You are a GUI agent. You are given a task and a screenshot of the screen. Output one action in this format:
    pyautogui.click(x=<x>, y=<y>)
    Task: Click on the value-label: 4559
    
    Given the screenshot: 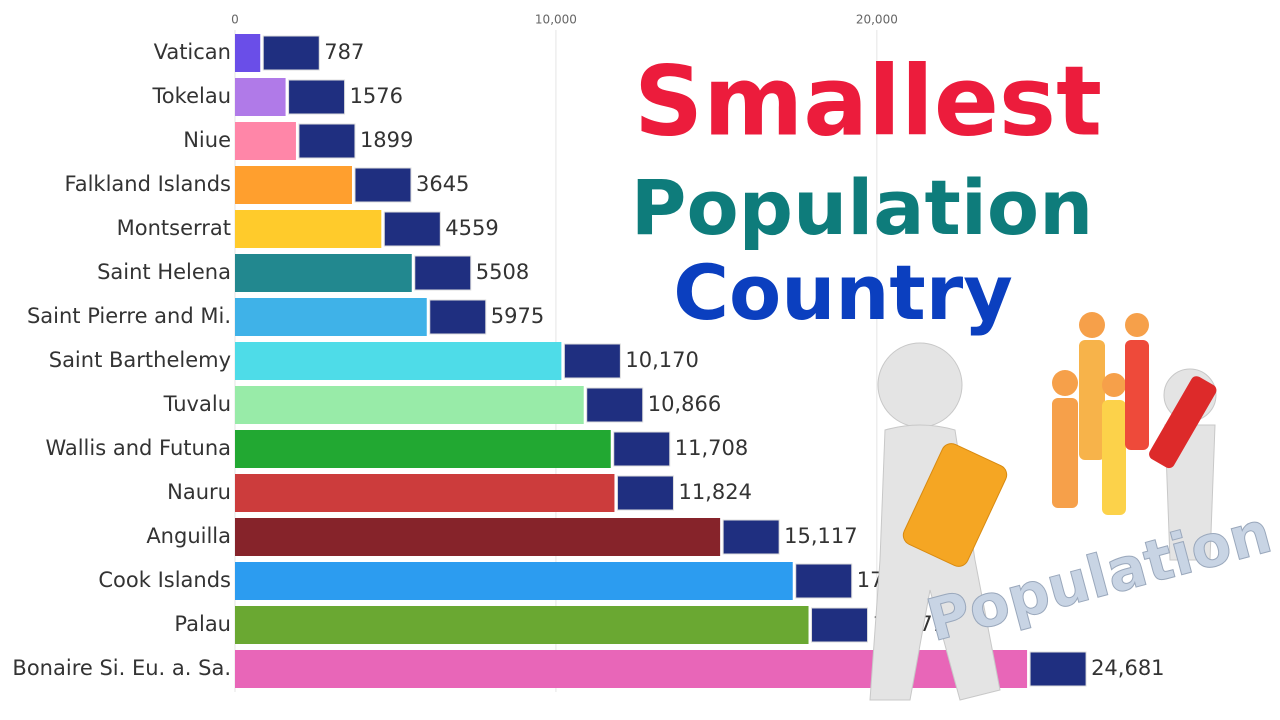 What is the action you would take?
    pyautogui.click(x=471, y=228)
    